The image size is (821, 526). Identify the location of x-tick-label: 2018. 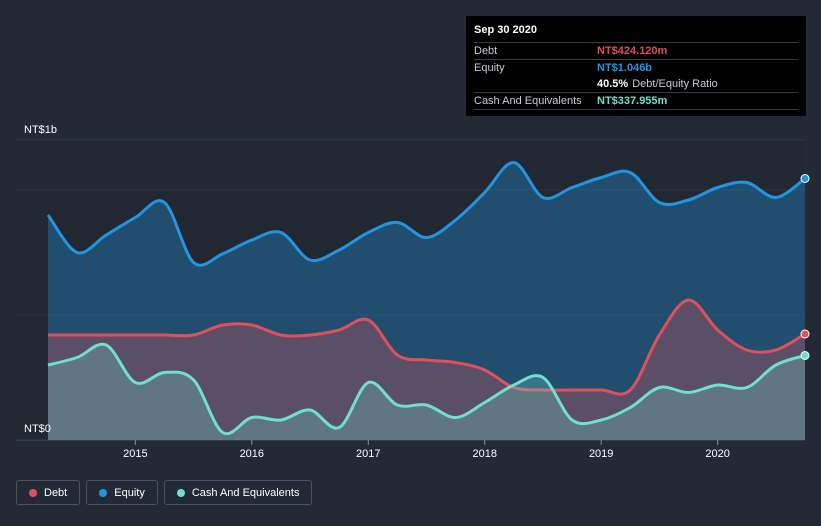
(484, 454).